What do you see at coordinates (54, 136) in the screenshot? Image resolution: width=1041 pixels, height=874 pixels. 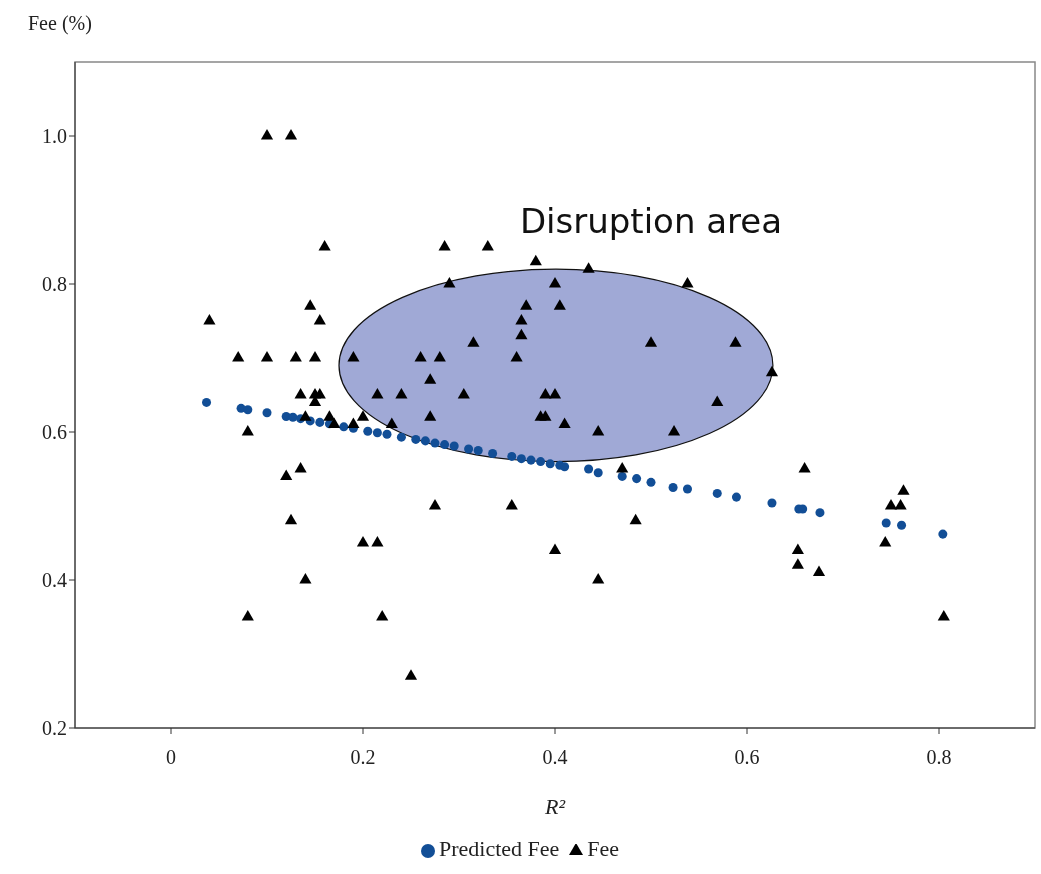 I see `y-tick-label: 1.0` at bounding box center [54, 136].